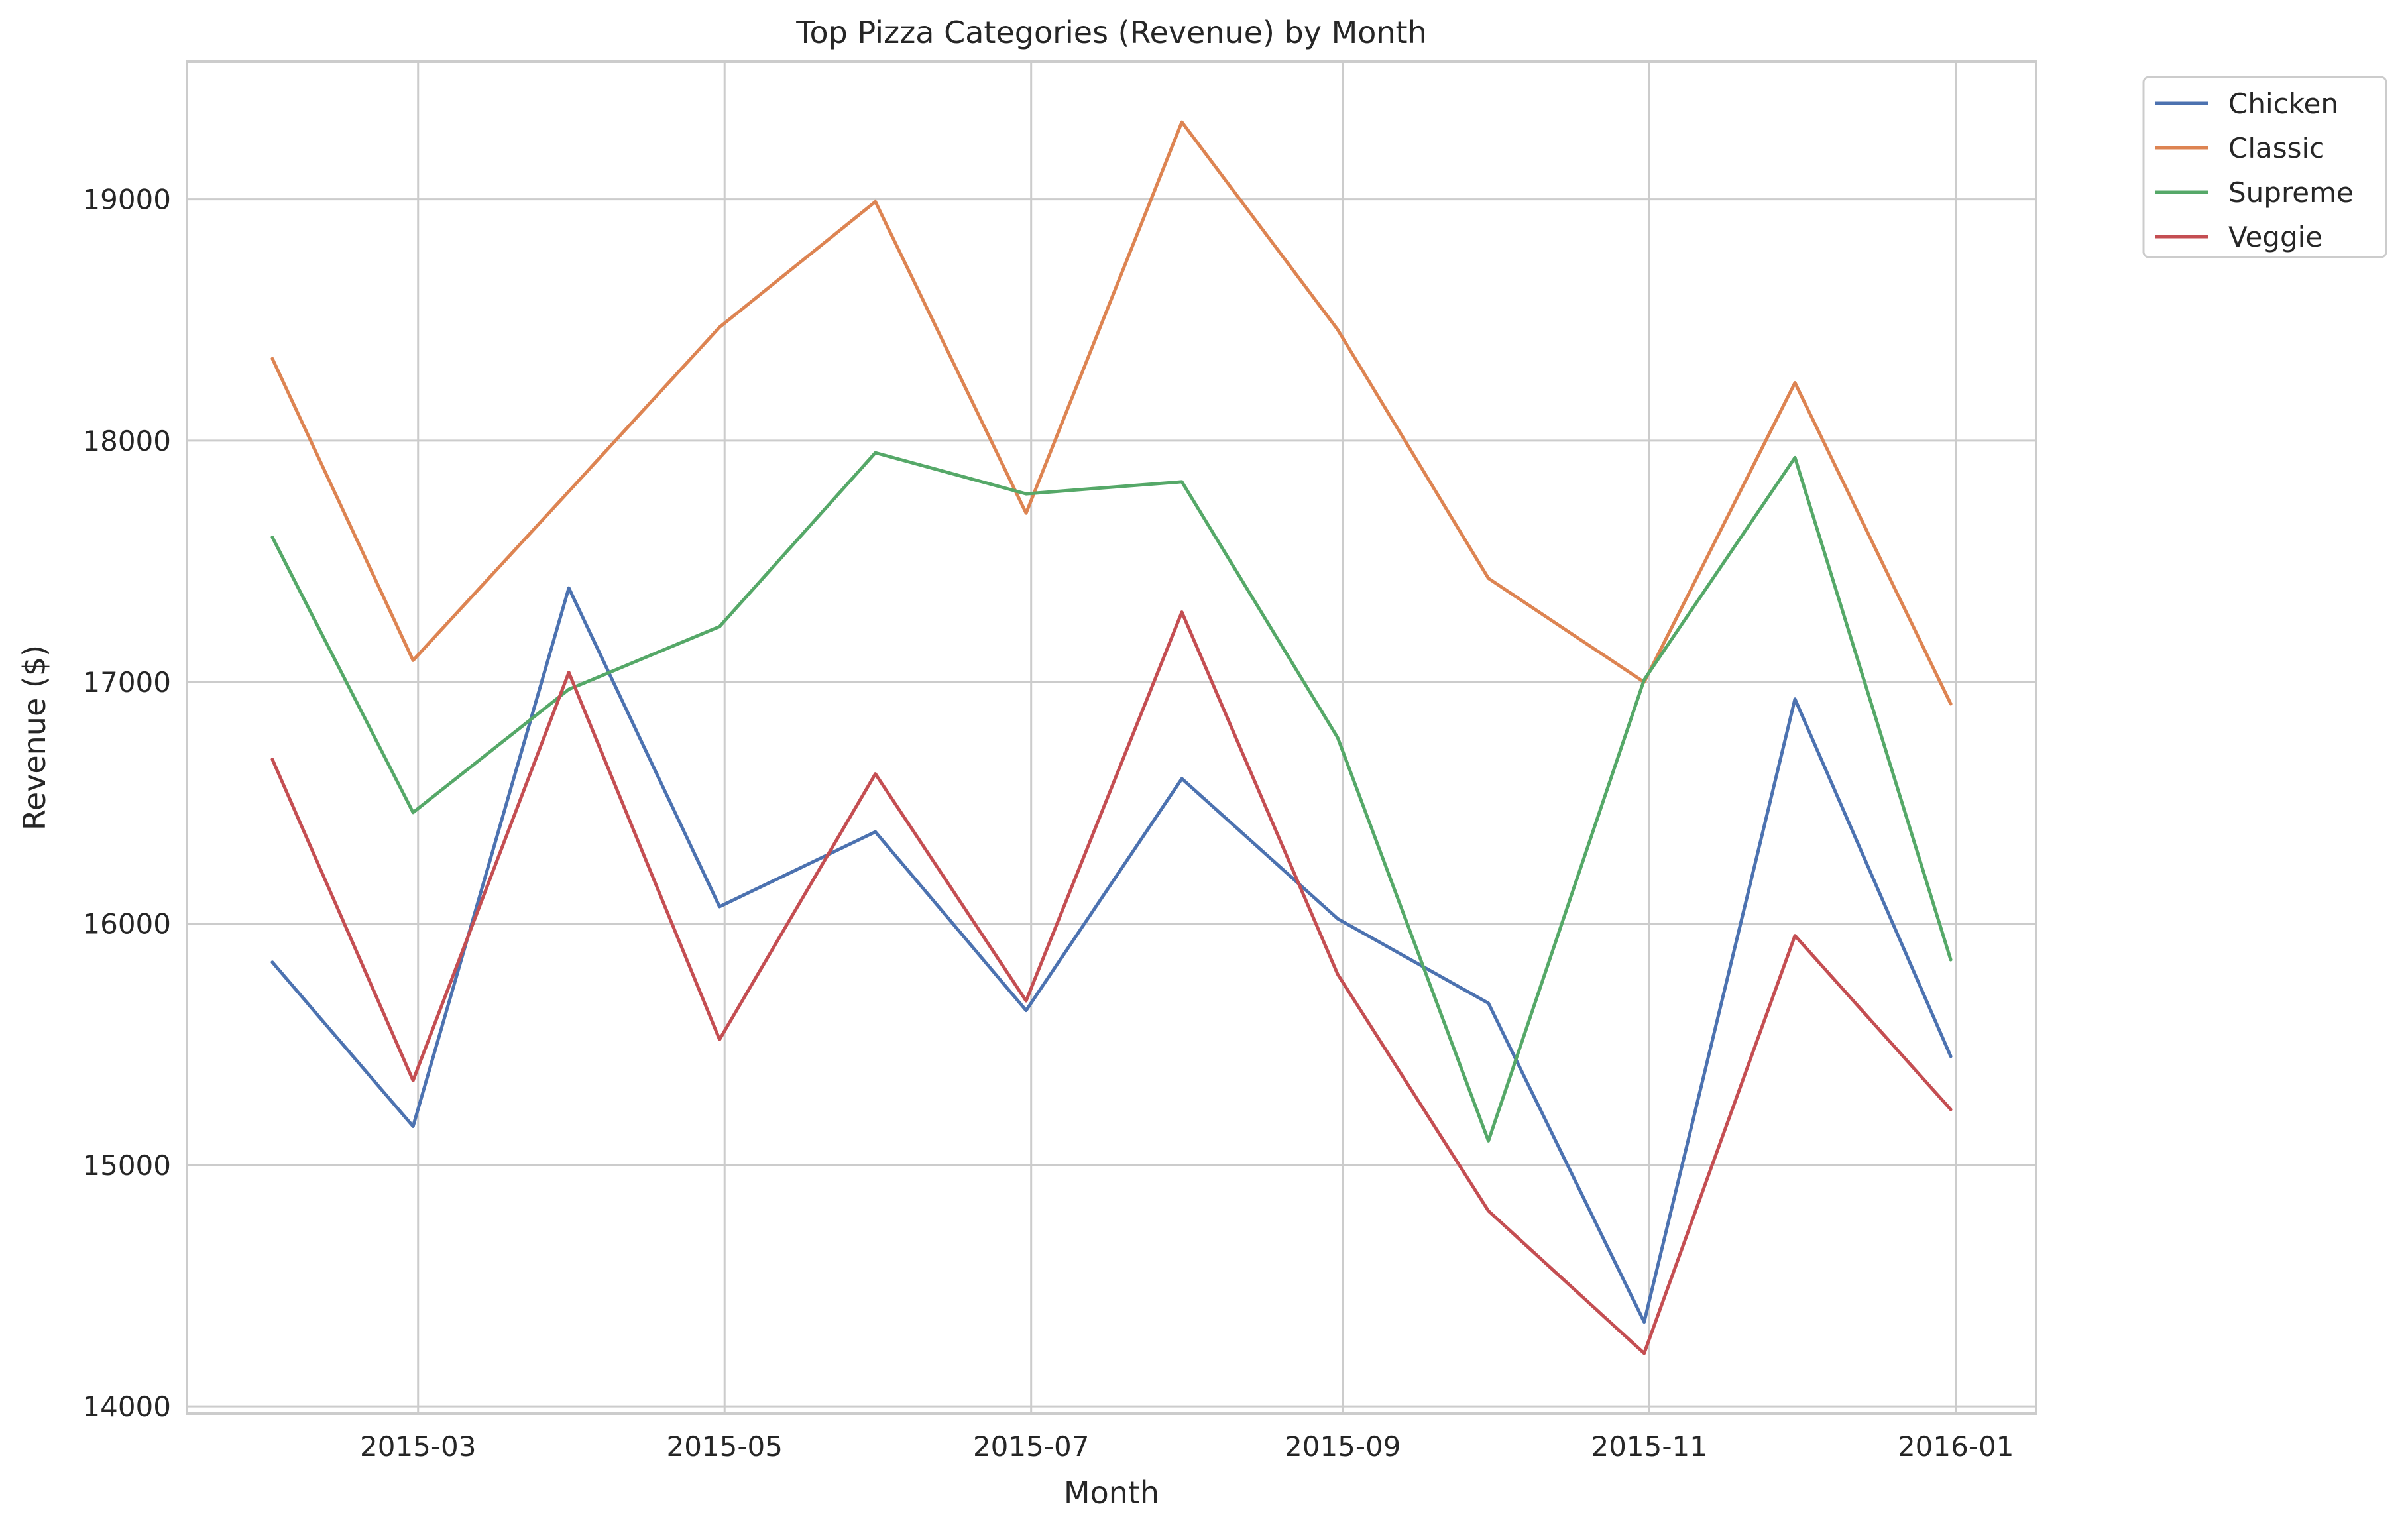  What do you see at coordinates (1111, 32) in the screenshot?
I see `chart-title: Top Pizza Categories (Revenue) by Month` at bounding box center [1111, 32].